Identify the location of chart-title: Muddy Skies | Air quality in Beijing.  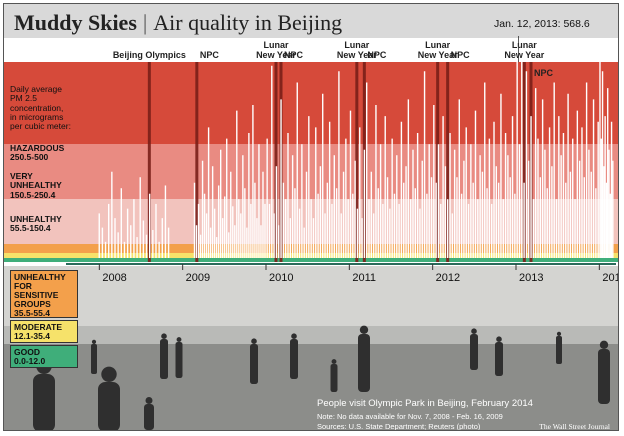
(178, 23).